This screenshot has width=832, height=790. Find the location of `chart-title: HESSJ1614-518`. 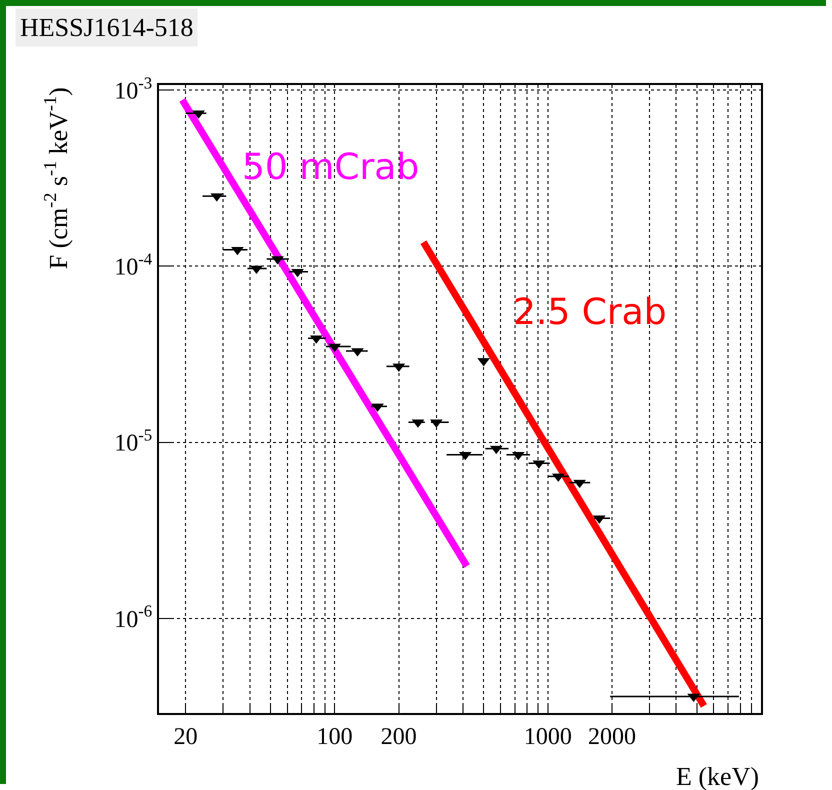

chart-title: HESSJ1614-518 is located at coordinates (107, 27).